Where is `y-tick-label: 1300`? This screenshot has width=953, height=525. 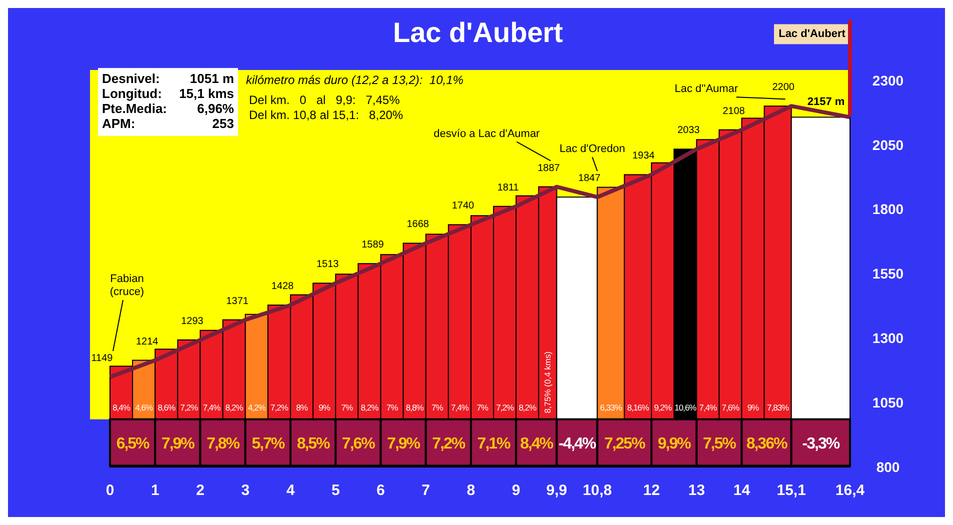 y-tick-label: 1300 is located at coordinates (888, 338).